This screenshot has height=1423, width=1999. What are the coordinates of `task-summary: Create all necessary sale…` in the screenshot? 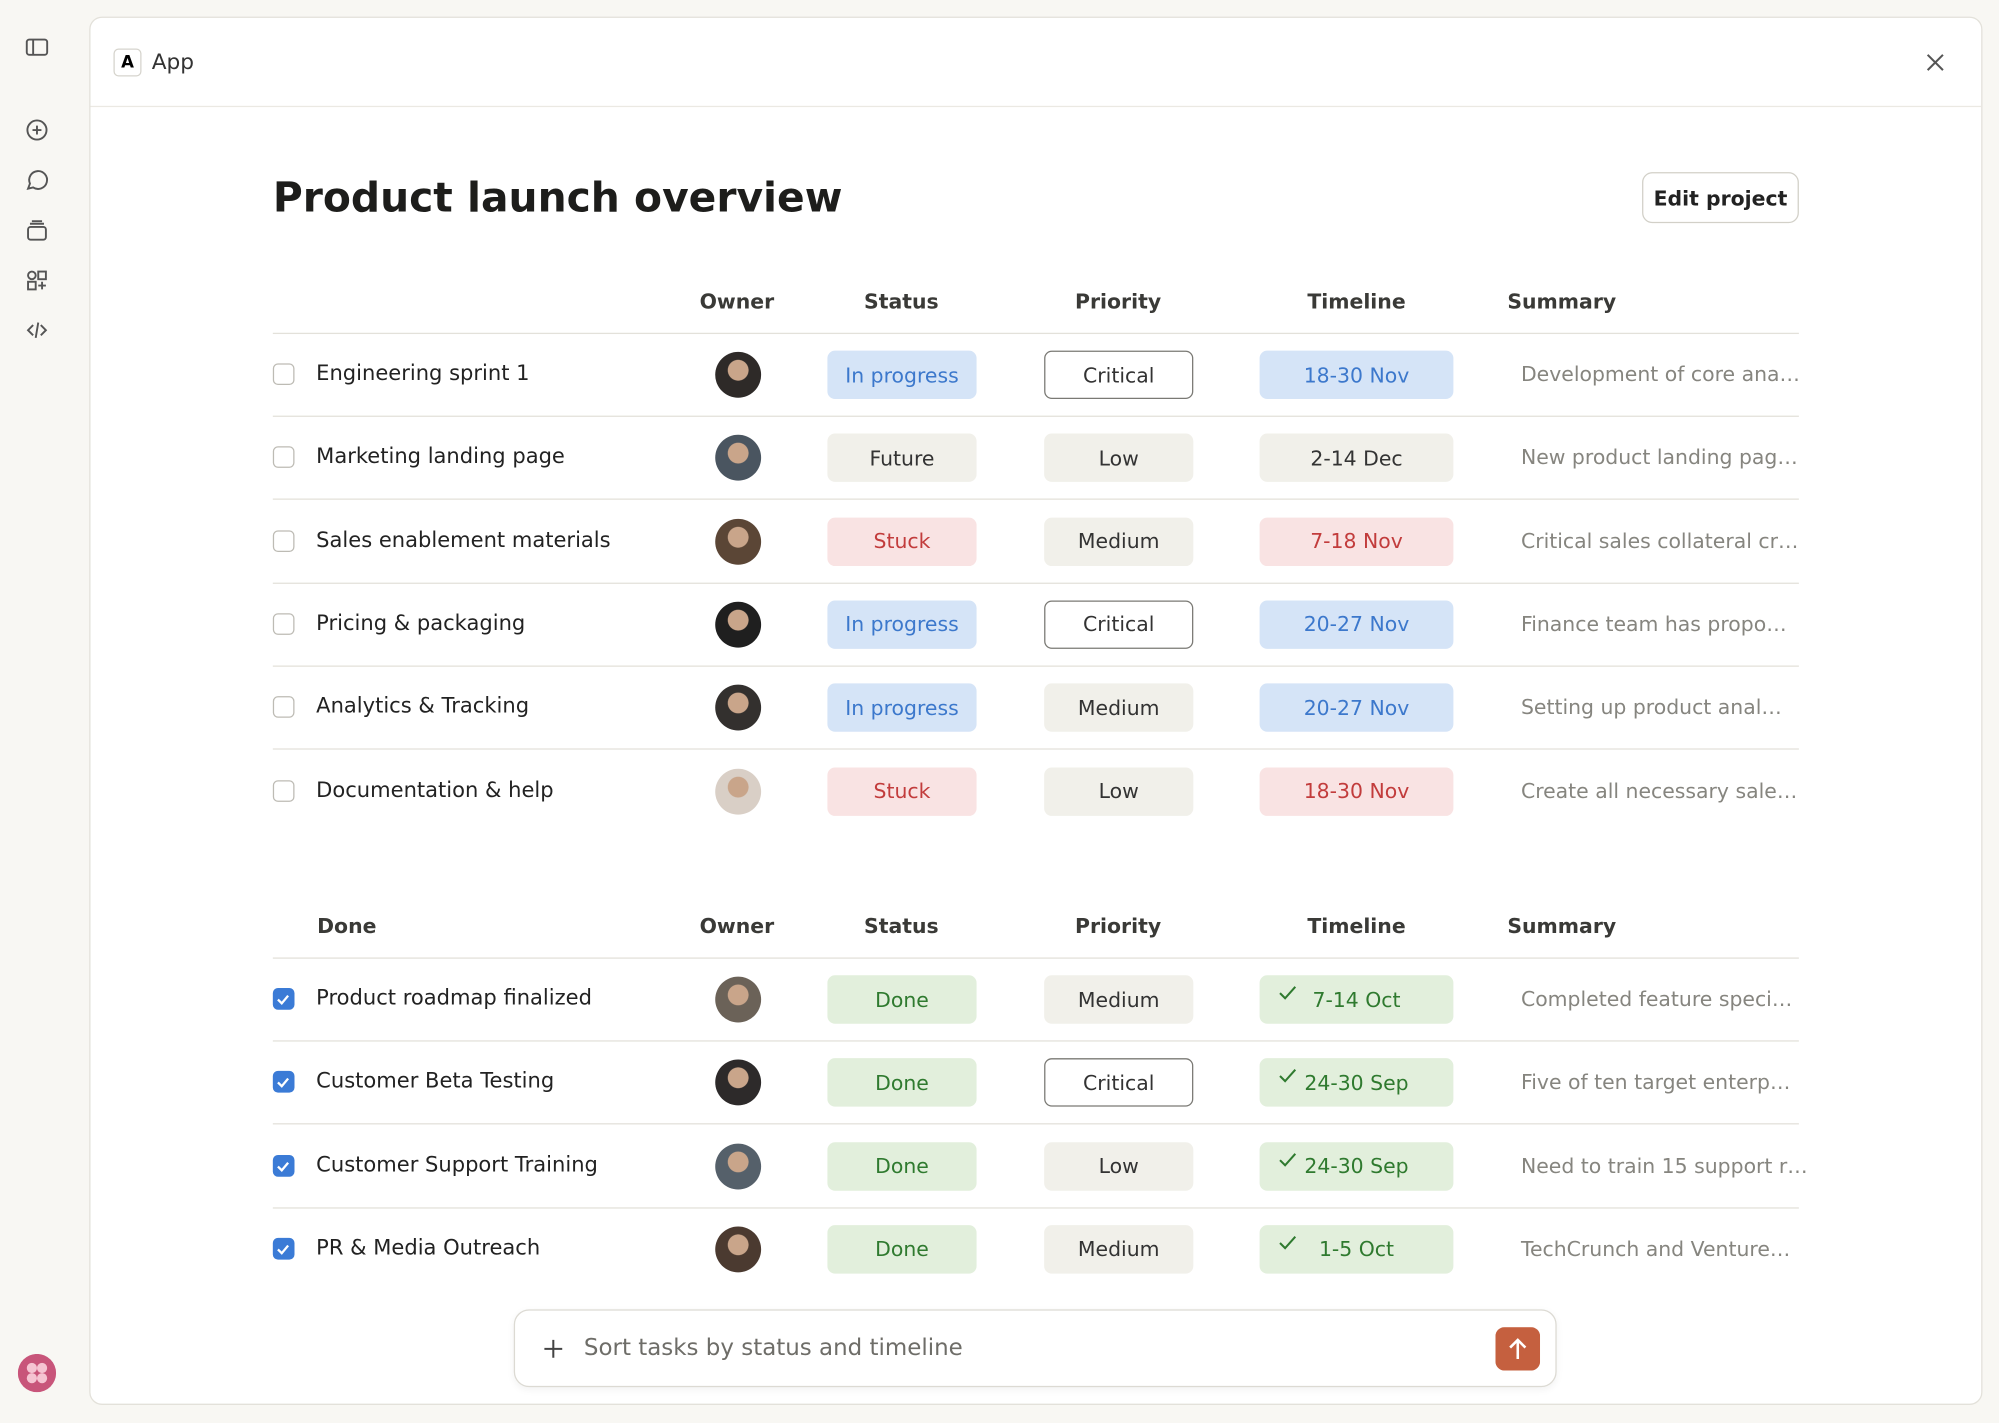 It's located at (1659, 790).